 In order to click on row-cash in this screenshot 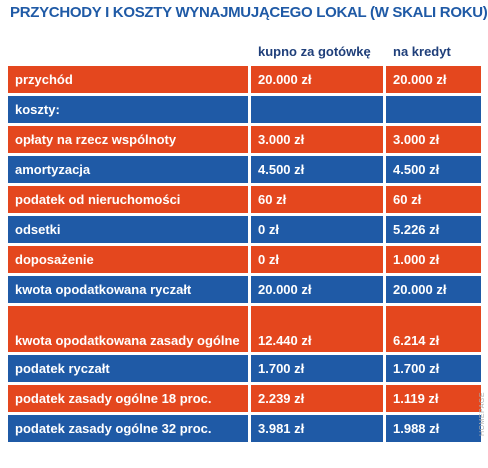, I will do `click(317, 109)`.